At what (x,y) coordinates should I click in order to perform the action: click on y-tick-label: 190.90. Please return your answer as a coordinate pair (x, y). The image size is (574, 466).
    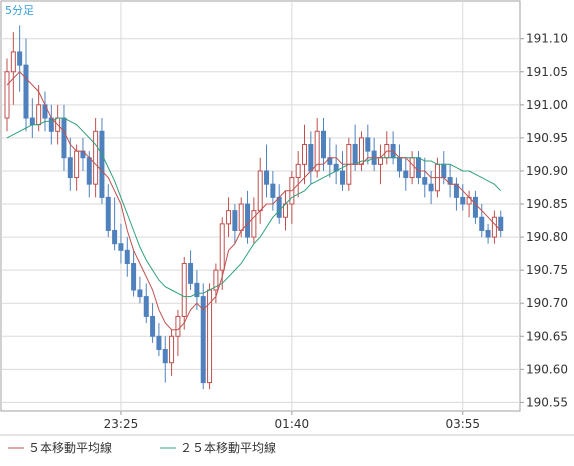
    Looking at the image, I should click on (547, 171).